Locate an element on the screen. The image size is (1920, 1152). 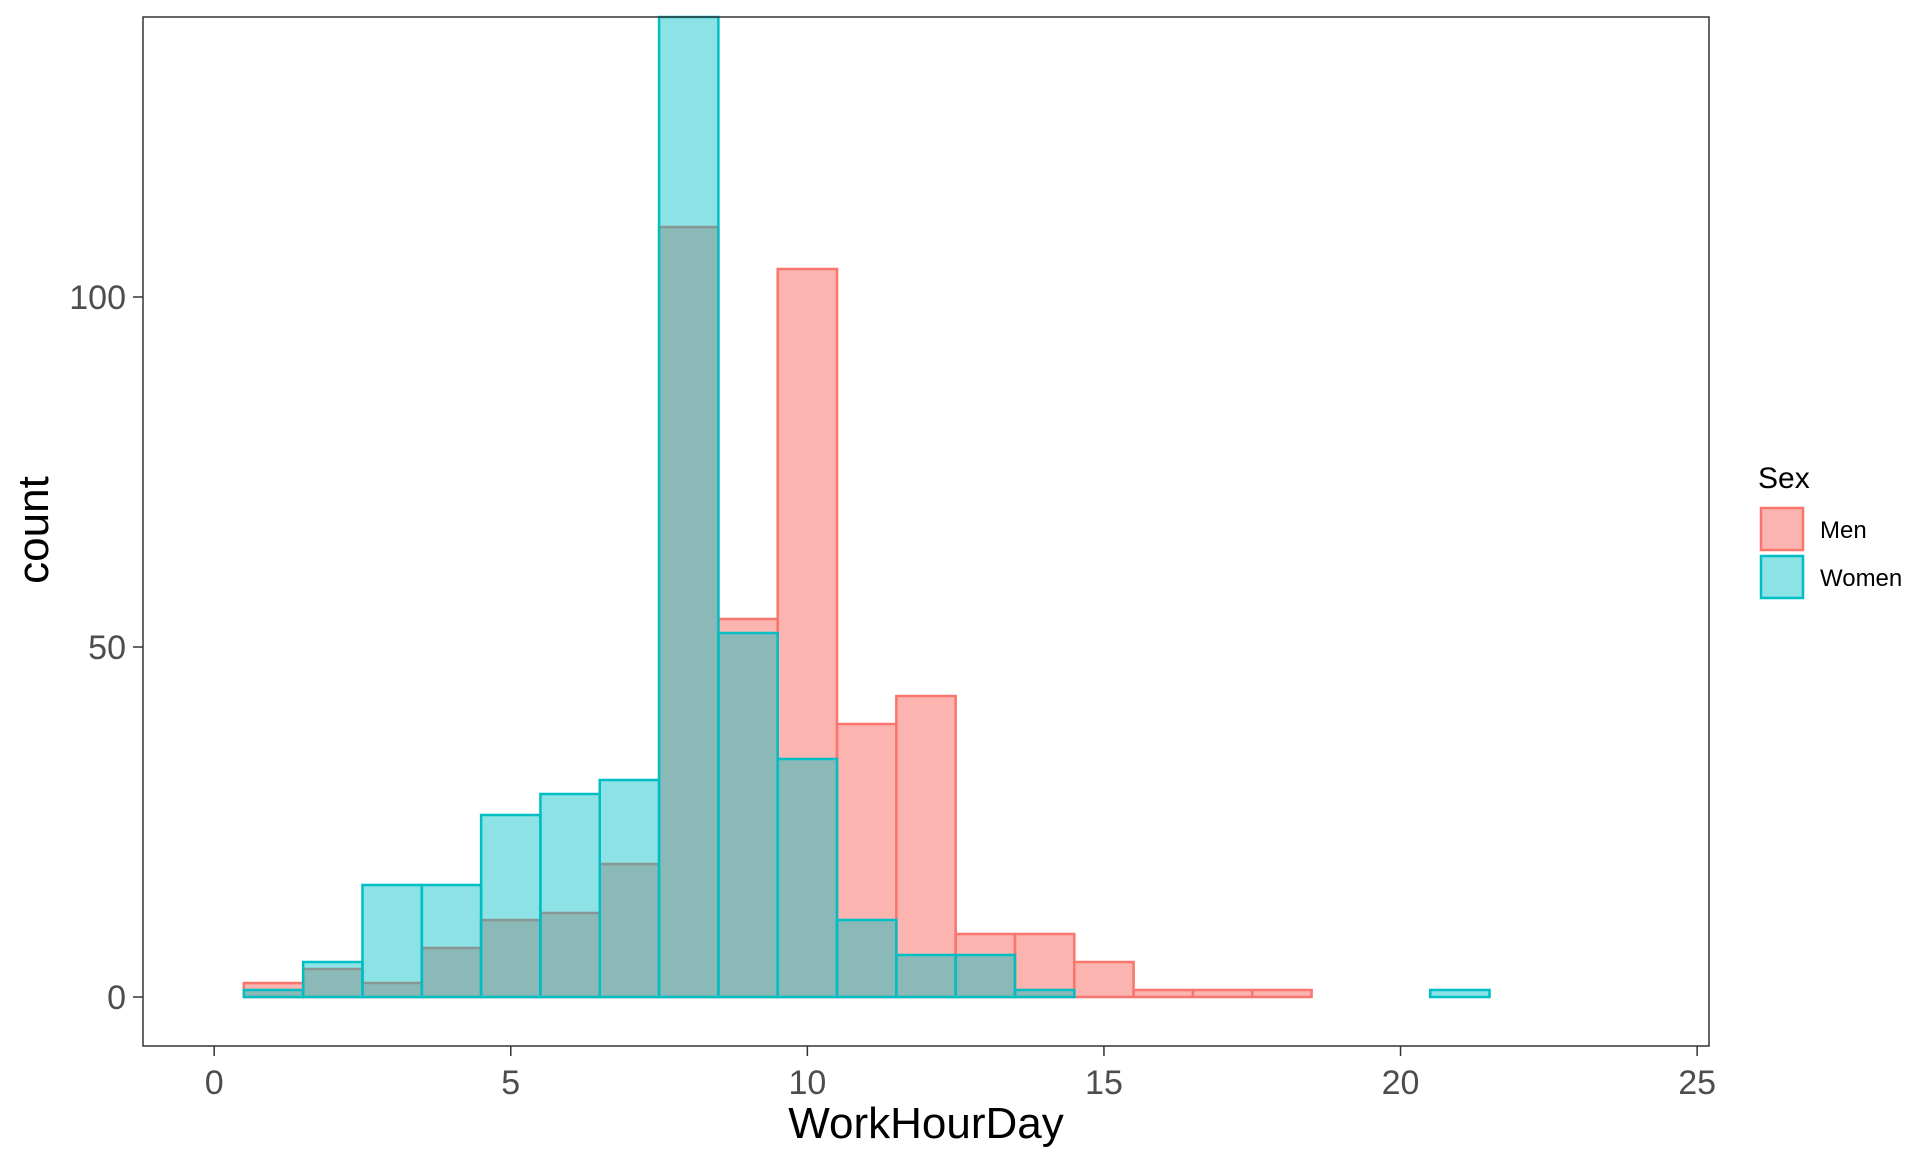
x-tick-label: 20 is located at coordinates (1401, 1083).